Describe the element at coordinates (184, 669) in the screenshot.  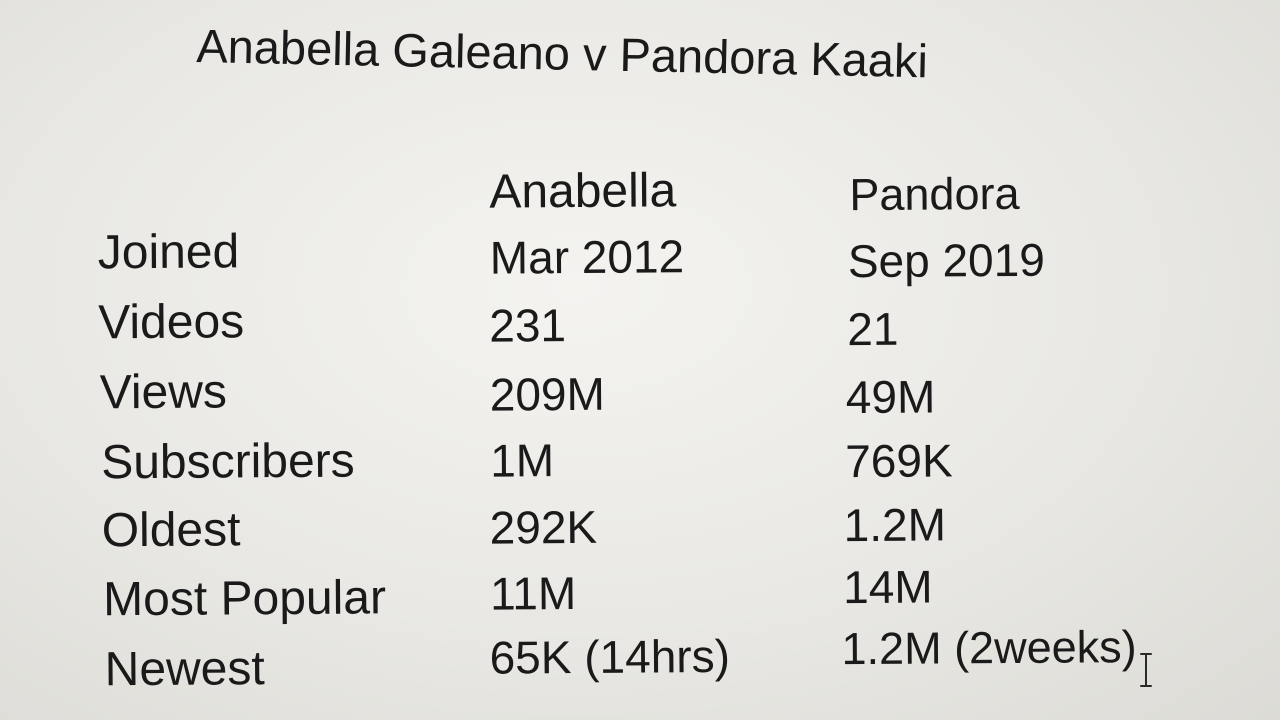
I see `row-label-newest: Newest` at that location.